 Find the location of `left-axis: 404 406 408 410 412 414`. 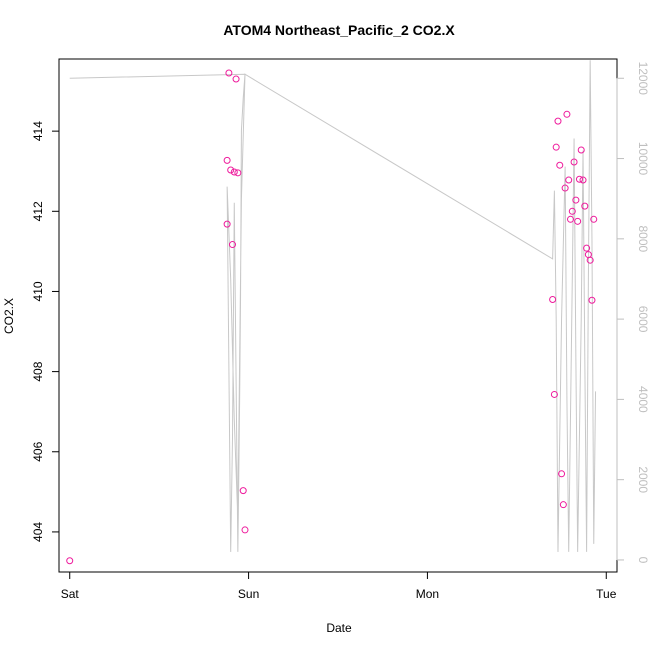

left-axis: 404 406 408 410 412 414 is located at coordinates (45, 331).